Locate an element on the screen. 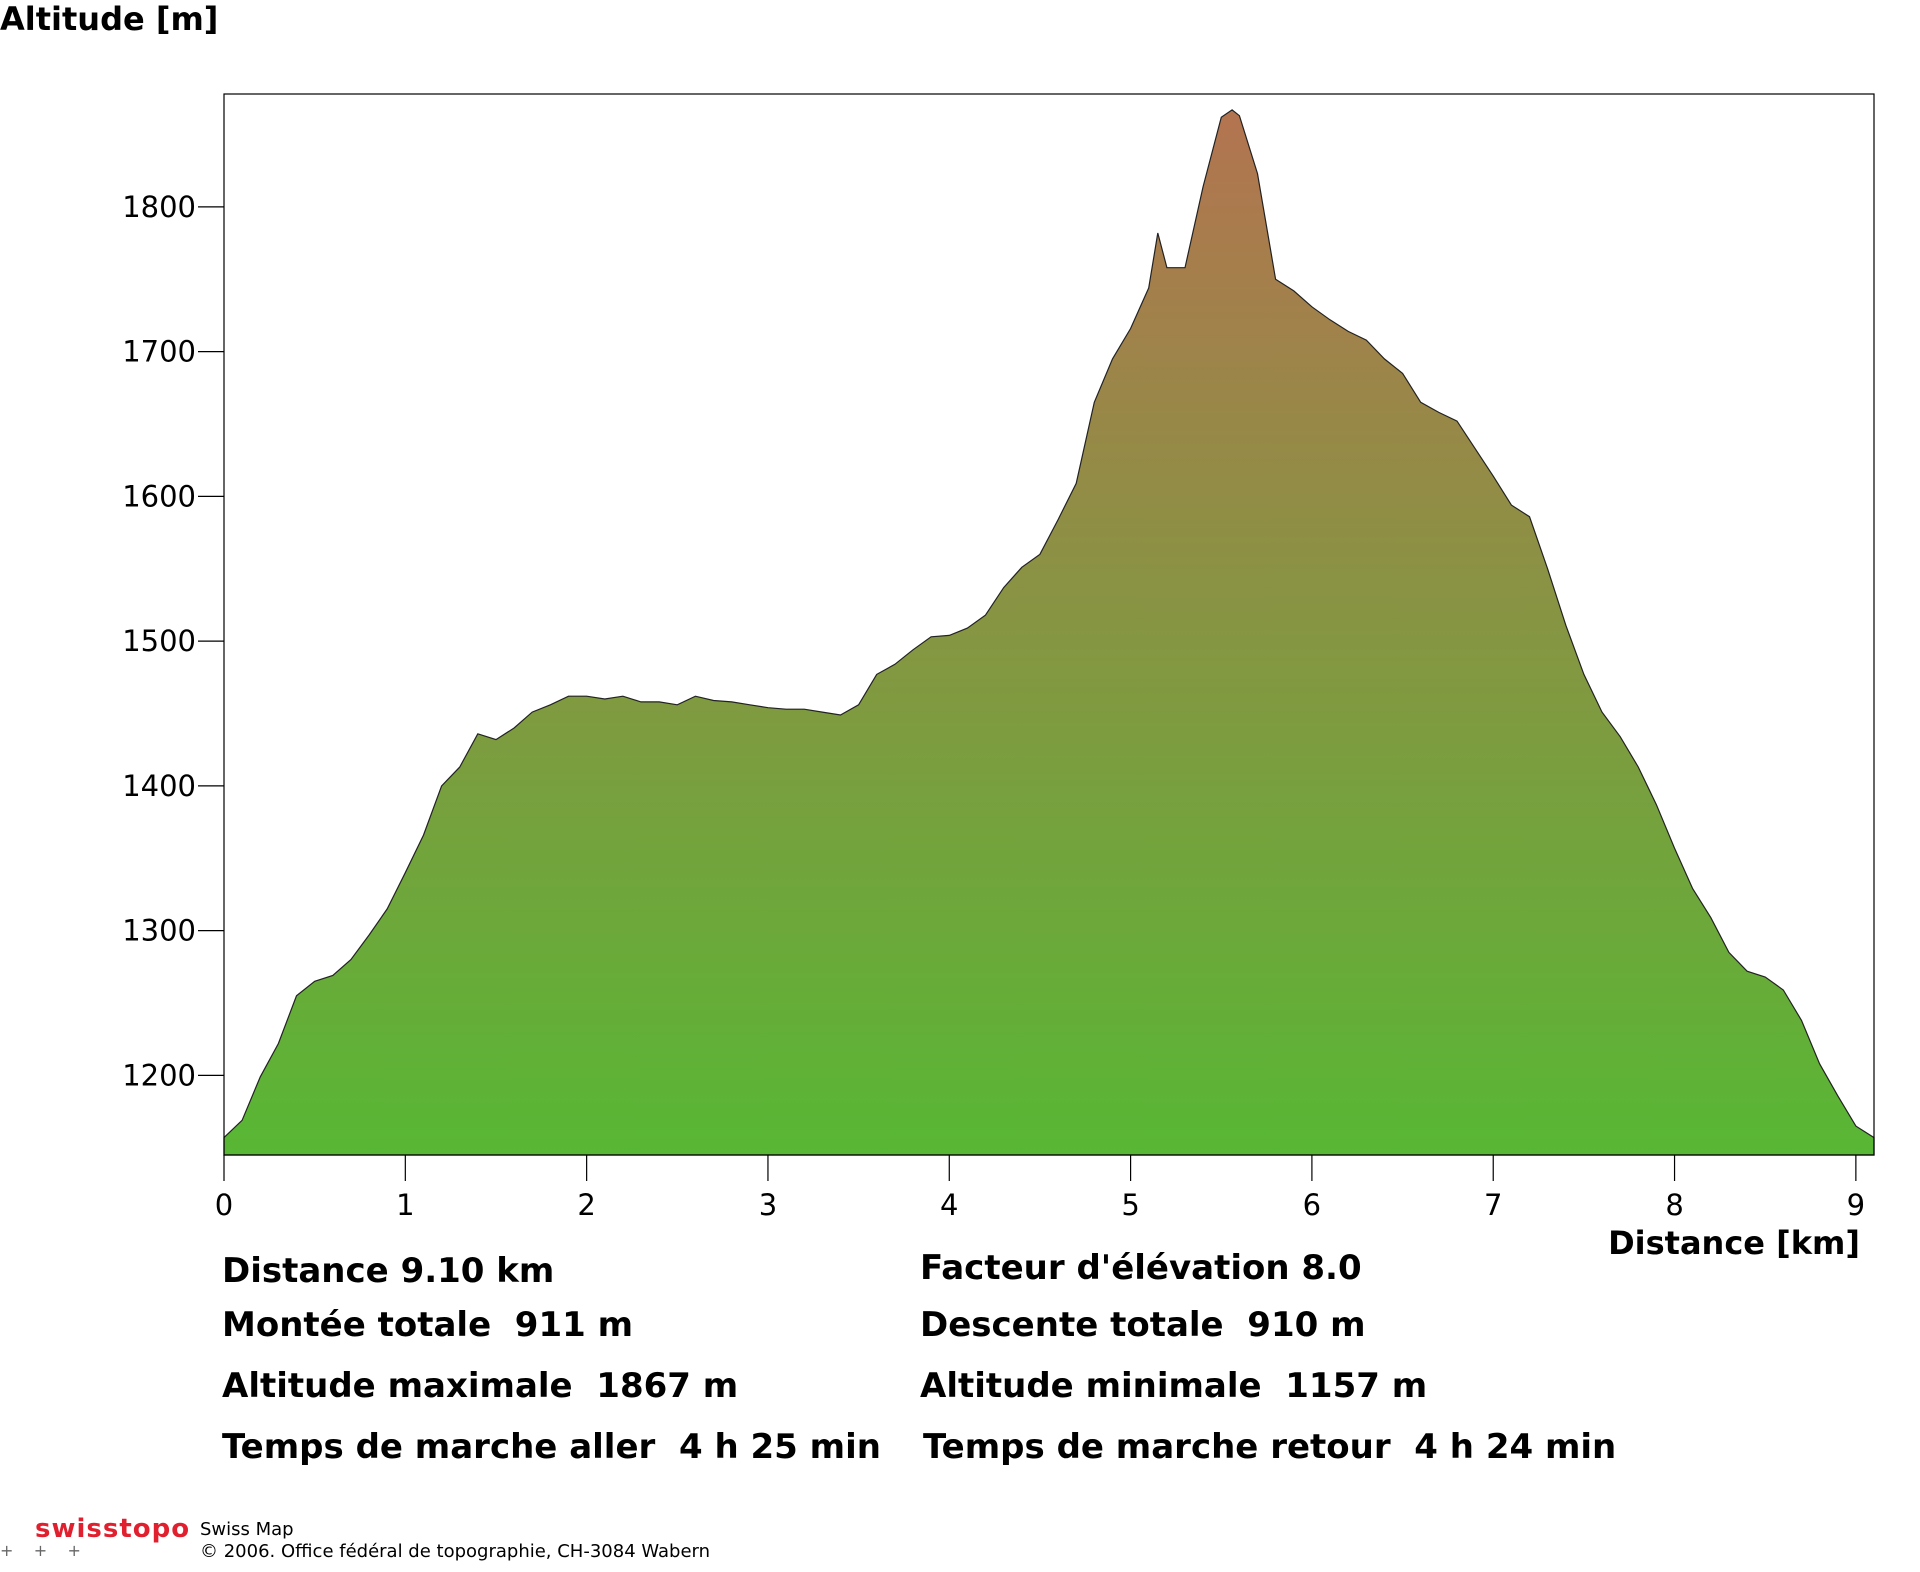  stat: Montée totale 911 m is located at coordinates (427, 1325).